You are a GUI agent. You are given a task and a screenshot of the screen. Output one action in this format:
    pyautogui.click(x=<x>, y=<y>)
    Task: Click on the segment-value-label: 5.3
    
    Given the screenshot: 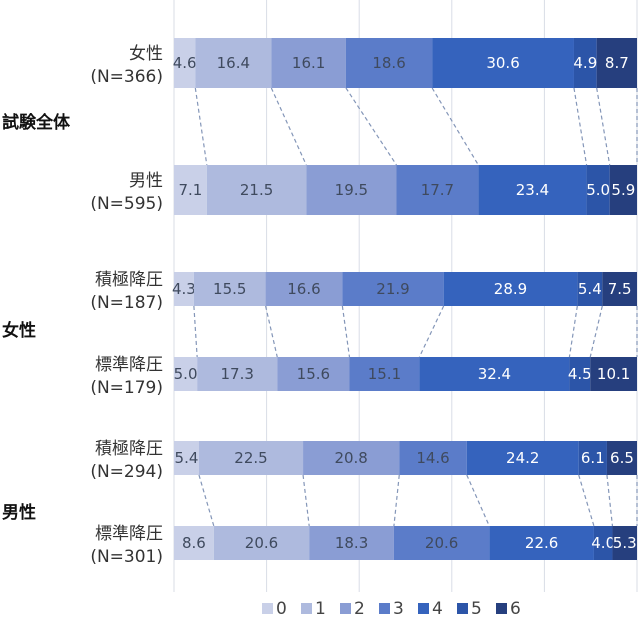 What is the action you would take?
    pyautogui.click(x=625, y=543)
    